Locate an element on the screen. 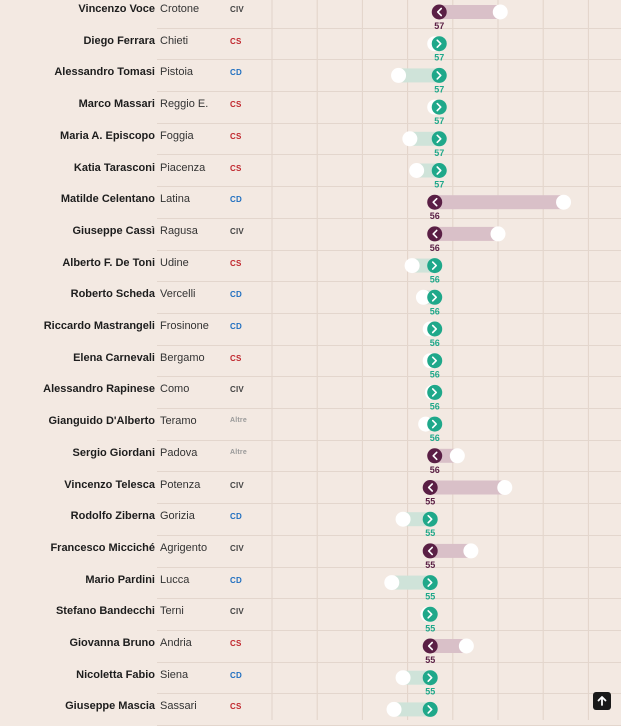 This screenshot has height=726, width=621. city-name: Frosinone is located at coordinates (184, 326).